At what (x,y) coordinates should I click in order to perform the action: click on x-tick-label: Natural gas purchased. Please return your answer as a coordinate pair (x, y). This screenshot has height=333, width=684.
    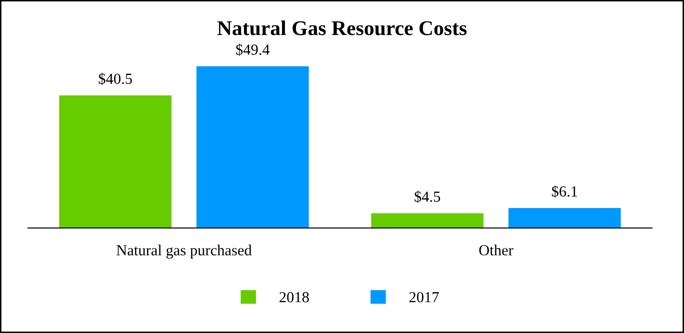
    Looking at the image, I should click on (184, 251).